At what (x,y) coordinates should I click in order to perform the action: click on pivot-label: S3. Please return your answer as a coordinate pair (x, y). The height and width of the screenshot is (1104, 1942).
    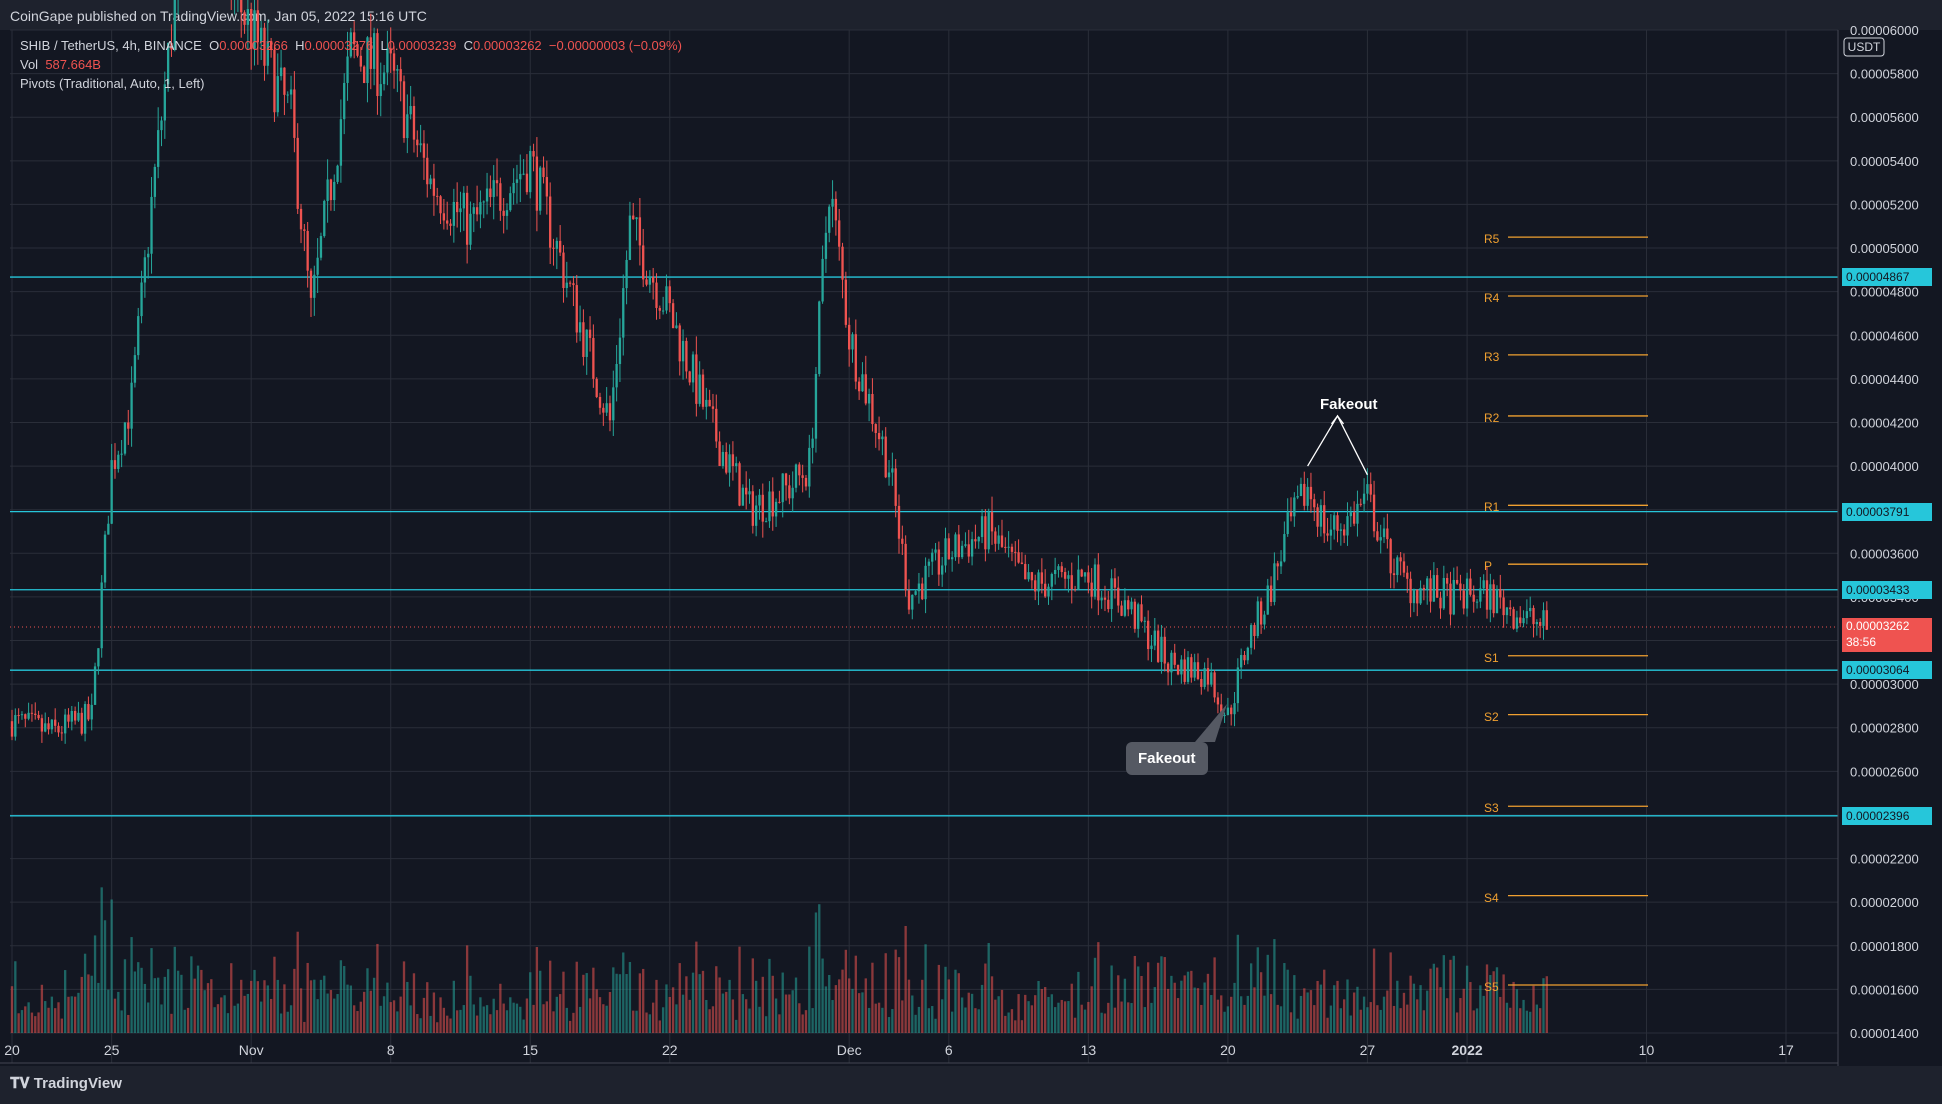
    Looking at the image, I should click on (1491, 808).